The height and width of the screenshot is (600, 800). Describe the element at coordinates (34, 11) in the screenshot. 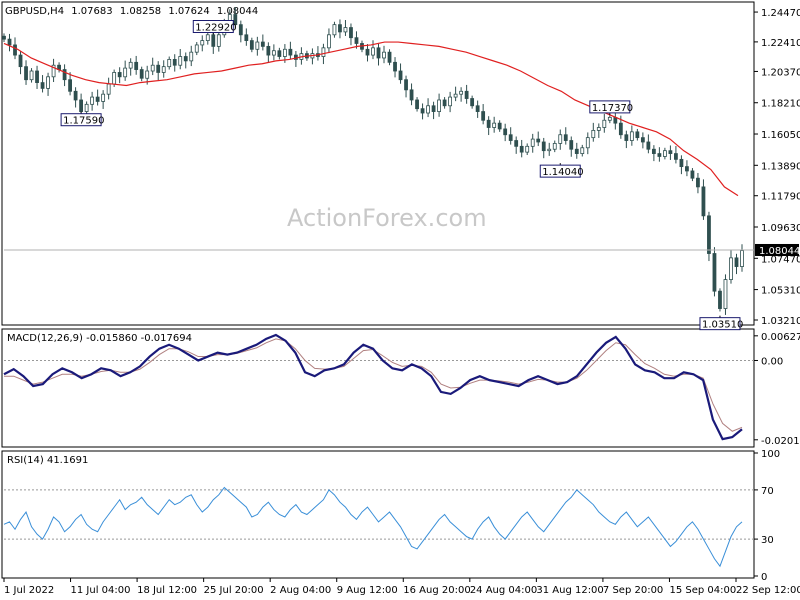

I see `header-symbol: GBPUSD,H4` at that location.